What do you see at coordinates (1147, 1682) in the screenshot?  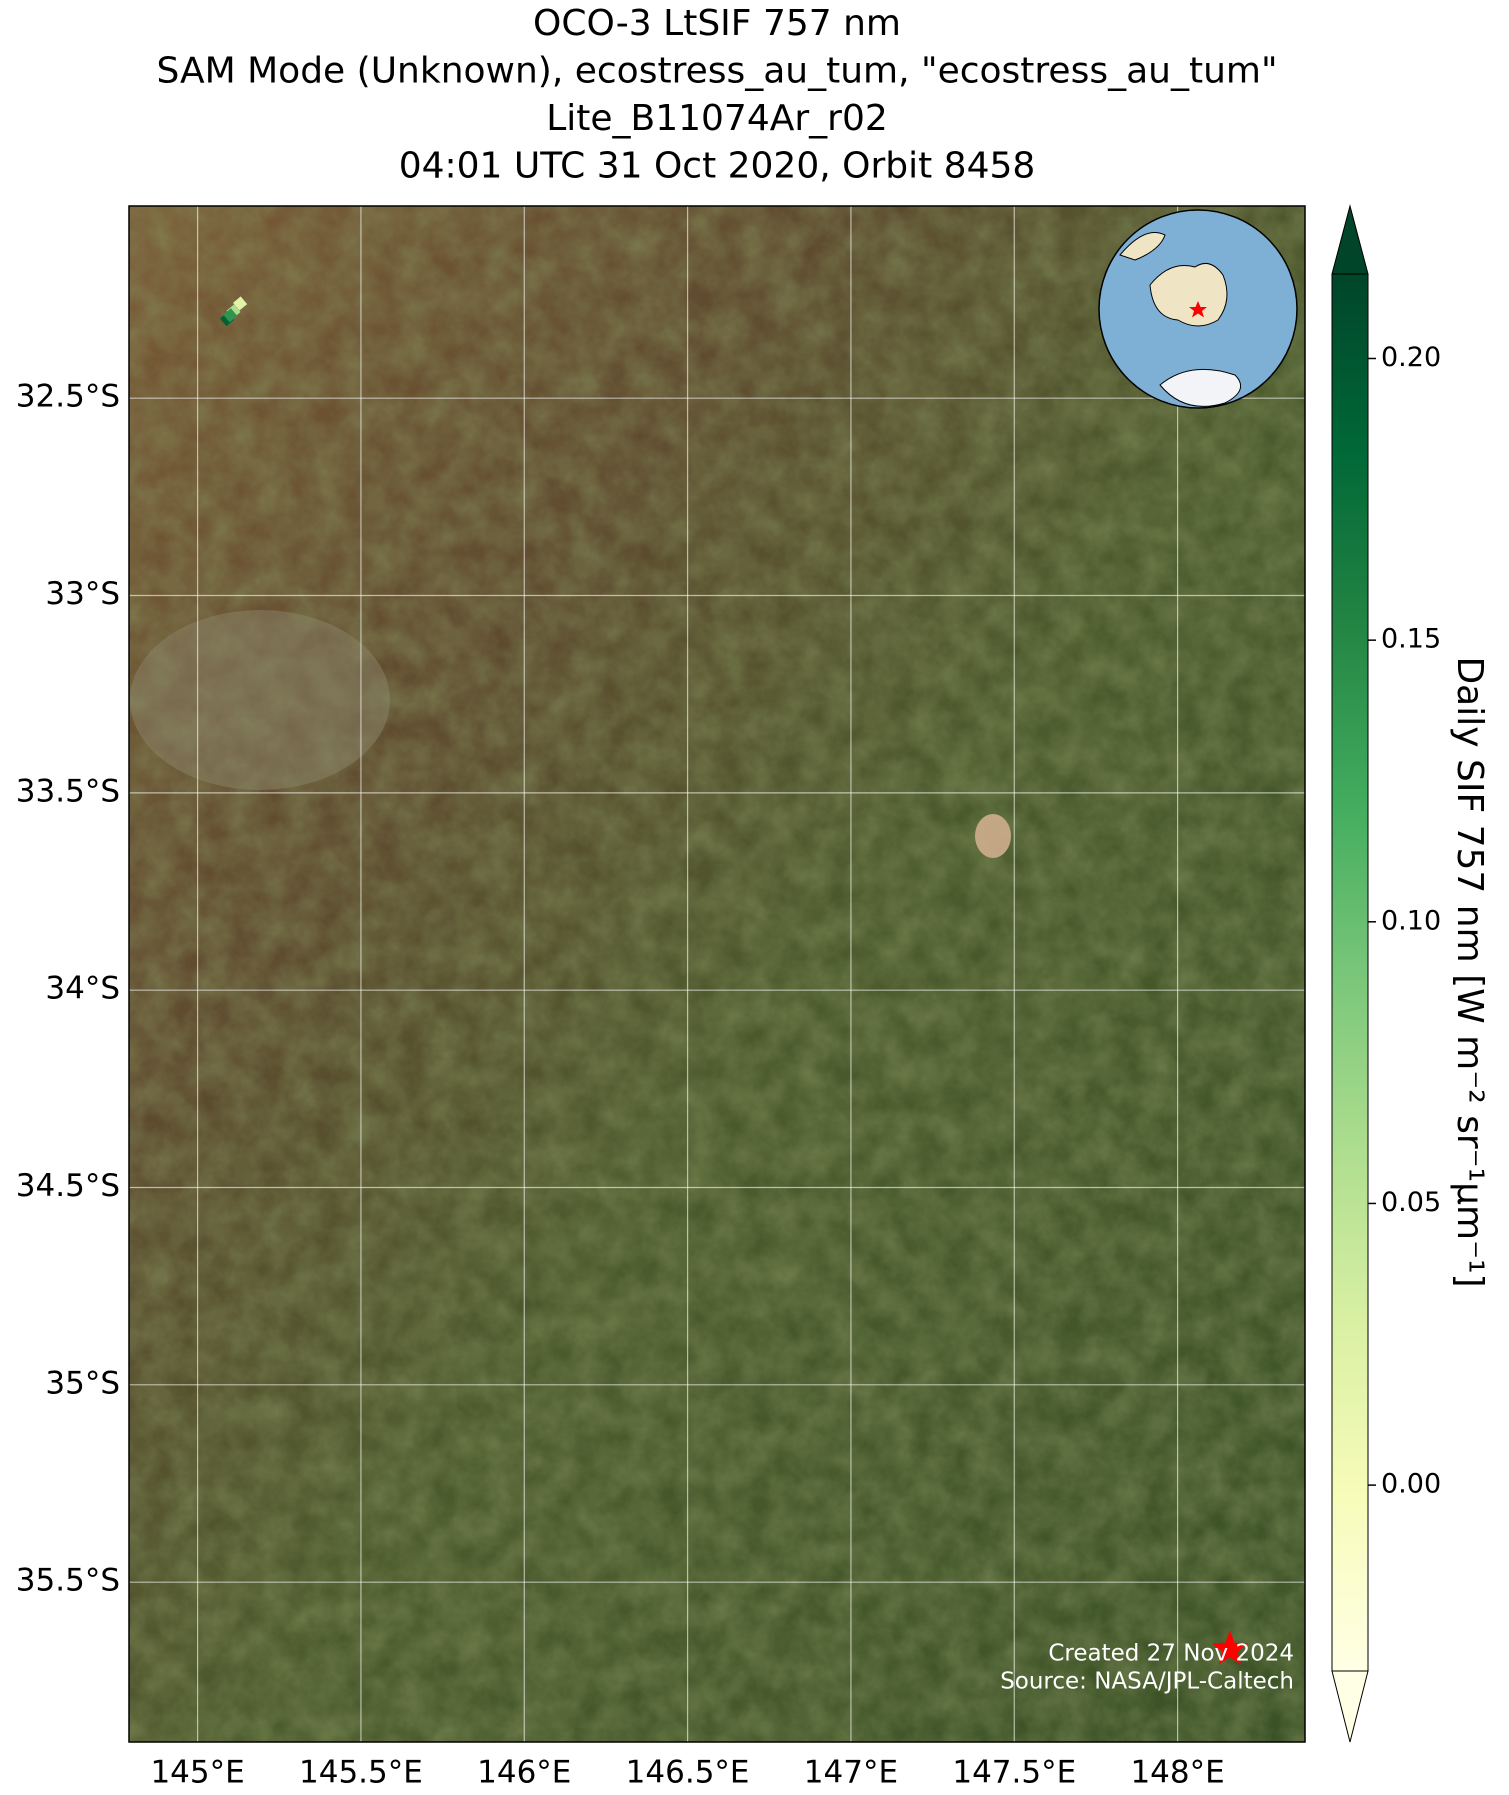 I see `annotation: Source: NASA/JPL-Caltech` at bounding box center [1147, 1682].